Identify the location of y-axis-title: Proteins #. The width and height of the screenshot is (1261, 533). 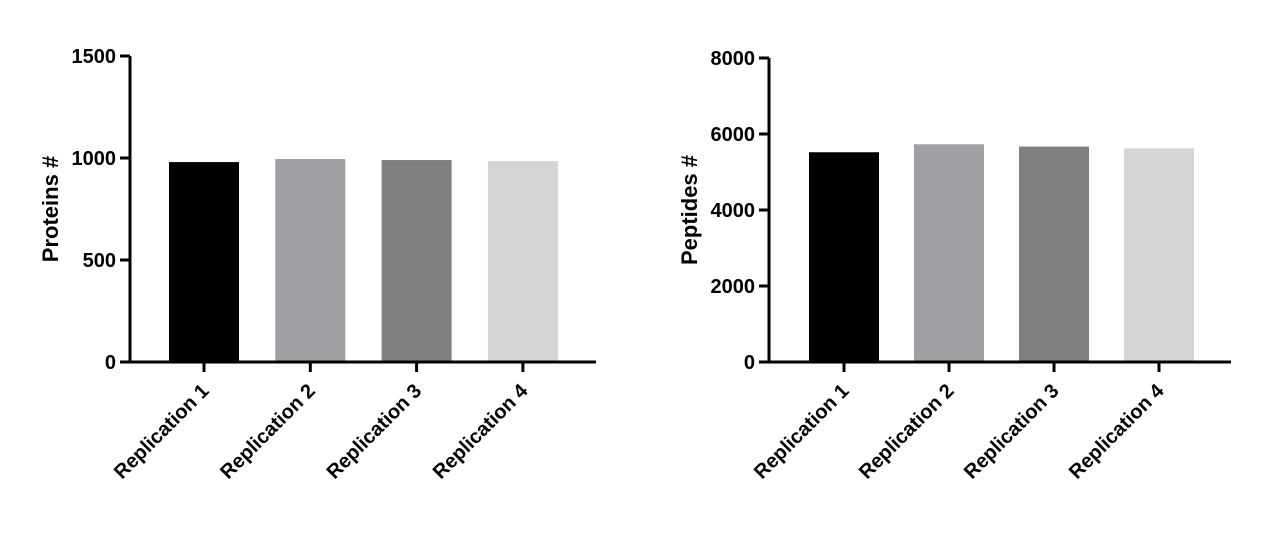
(50, 209).